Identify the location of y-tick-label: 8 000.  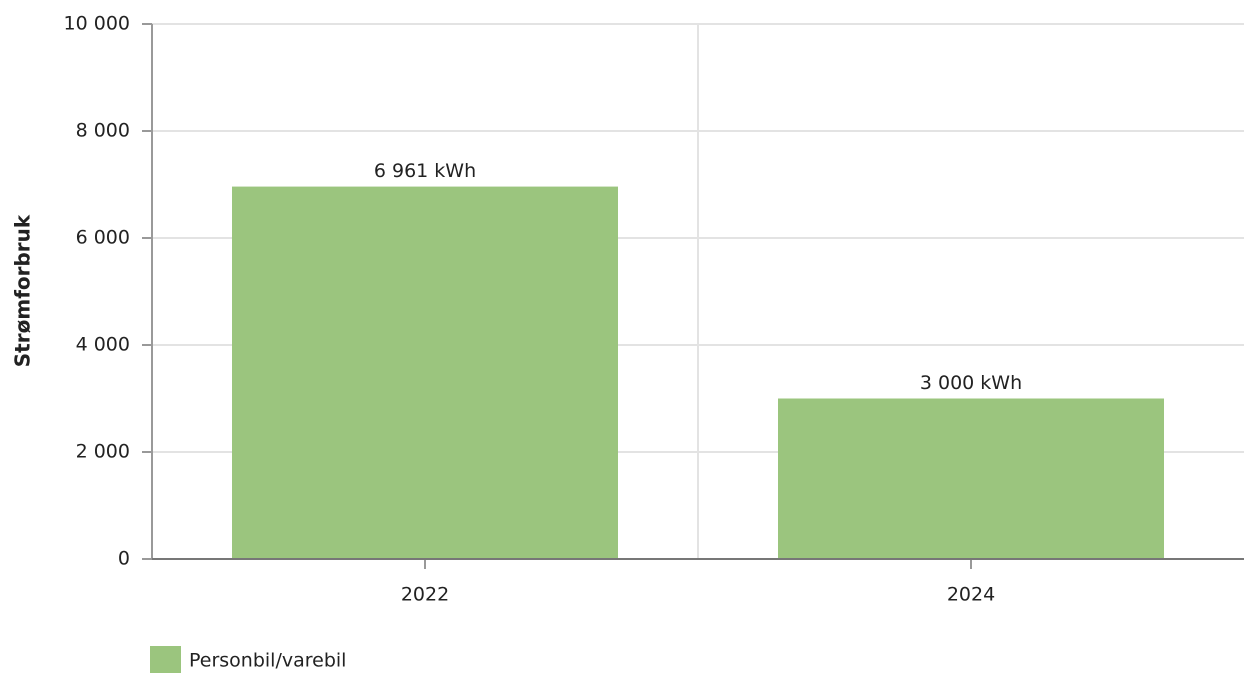
(103, 131).